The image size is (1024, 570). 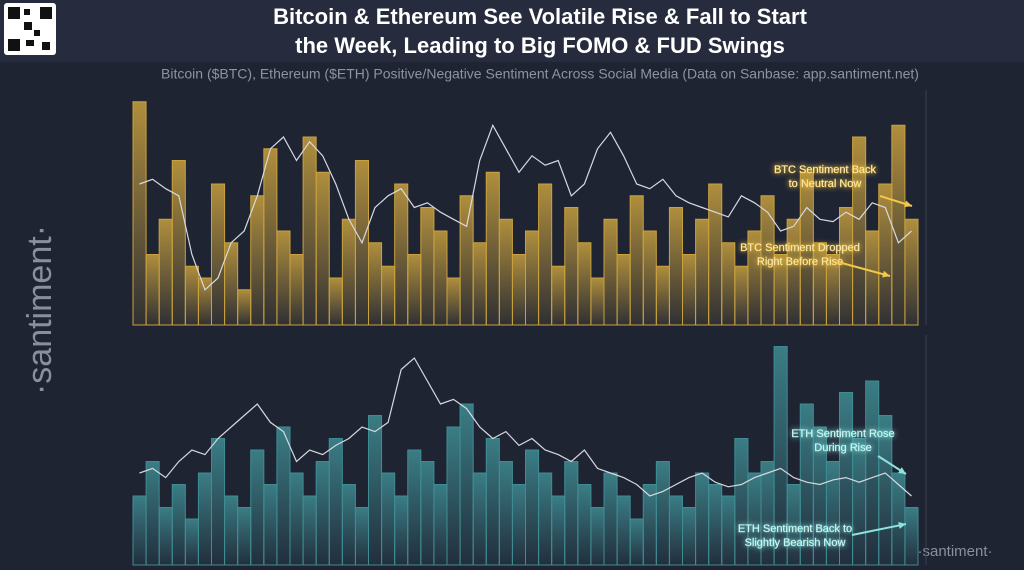 I want to click on annotation: ETH Sentiment Back to, so click(x=795, y=529).